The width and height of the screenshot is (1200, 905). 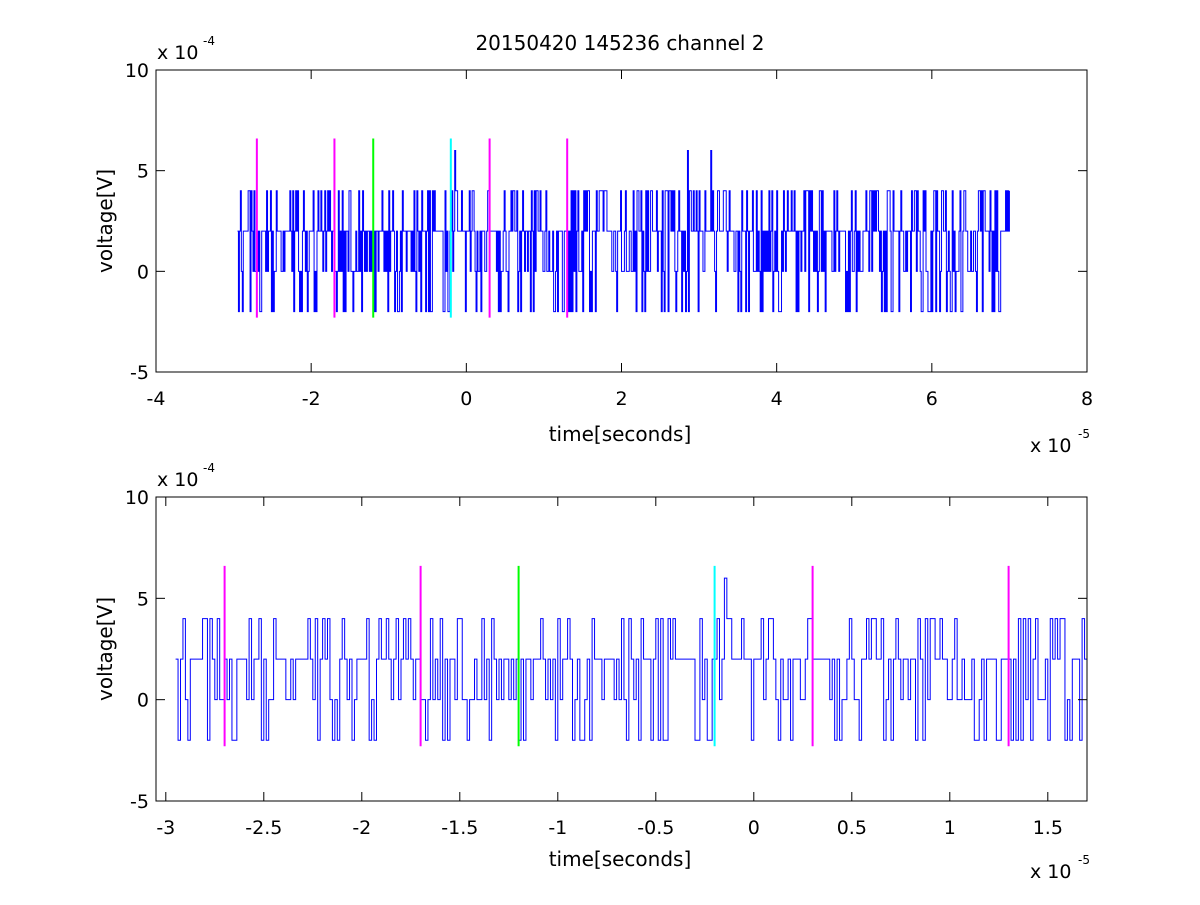 I want to click on top-x-multiplier: x 10, so click(x=1050, y=446).